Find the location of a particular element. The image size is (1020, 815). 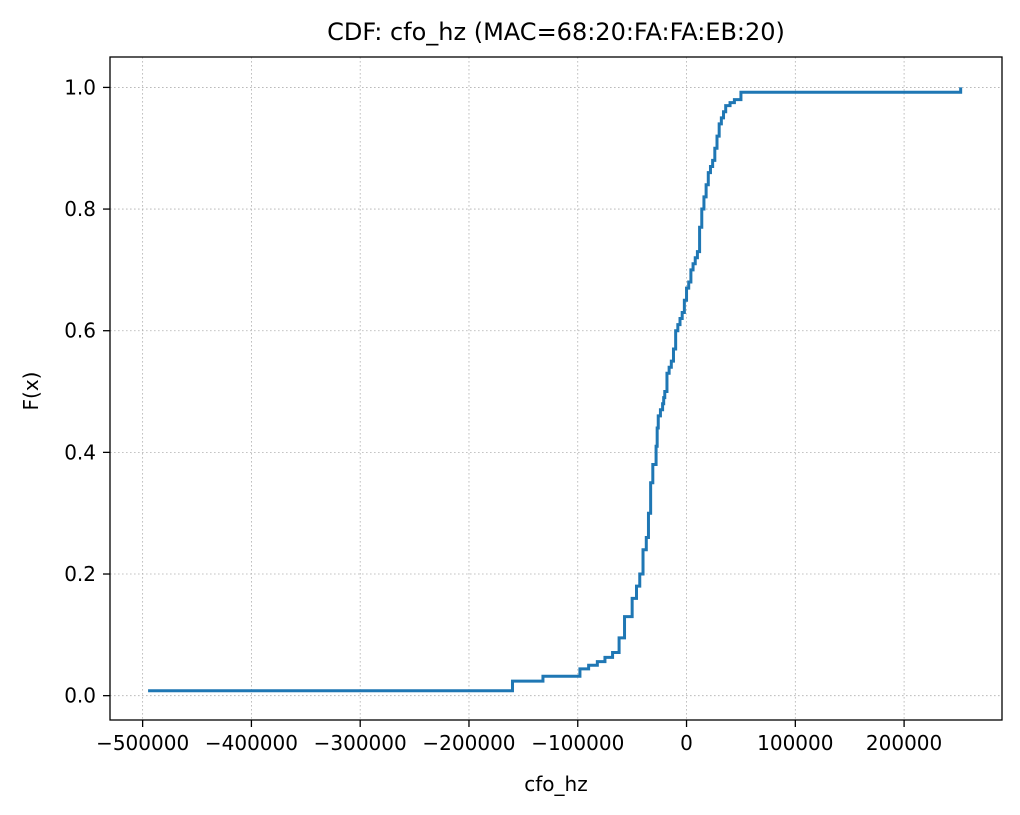

x-tick-label: −500000 is located at coordinates (142, 743).